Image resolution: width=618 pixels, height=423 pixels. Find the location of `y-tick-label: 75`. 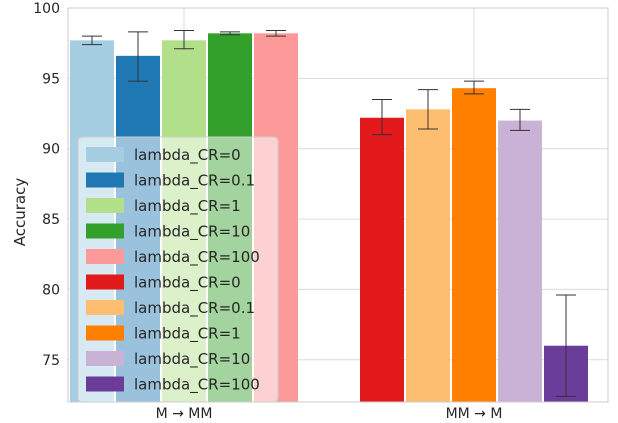

y-tick-label: 75 is located at coordinates (51, 361).